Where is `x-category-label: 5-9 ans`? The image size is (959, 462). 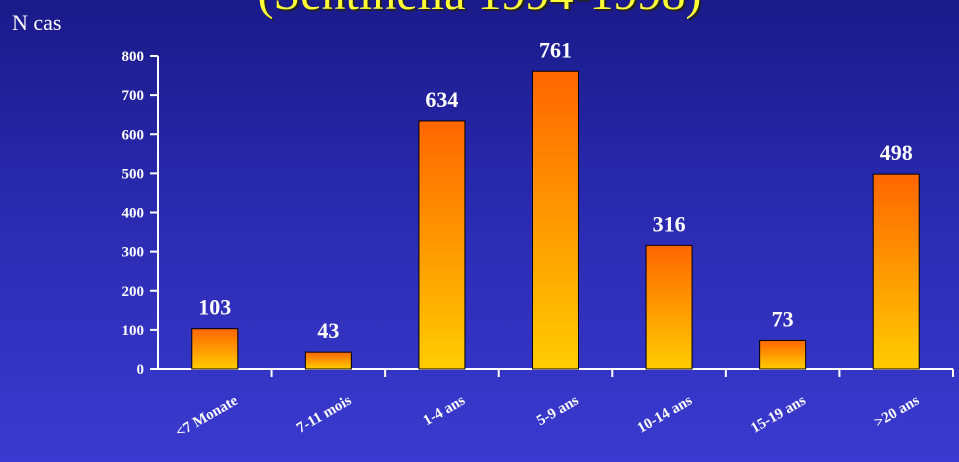
x-category-label: 5-9 ans is located at coordinates (557, 411).